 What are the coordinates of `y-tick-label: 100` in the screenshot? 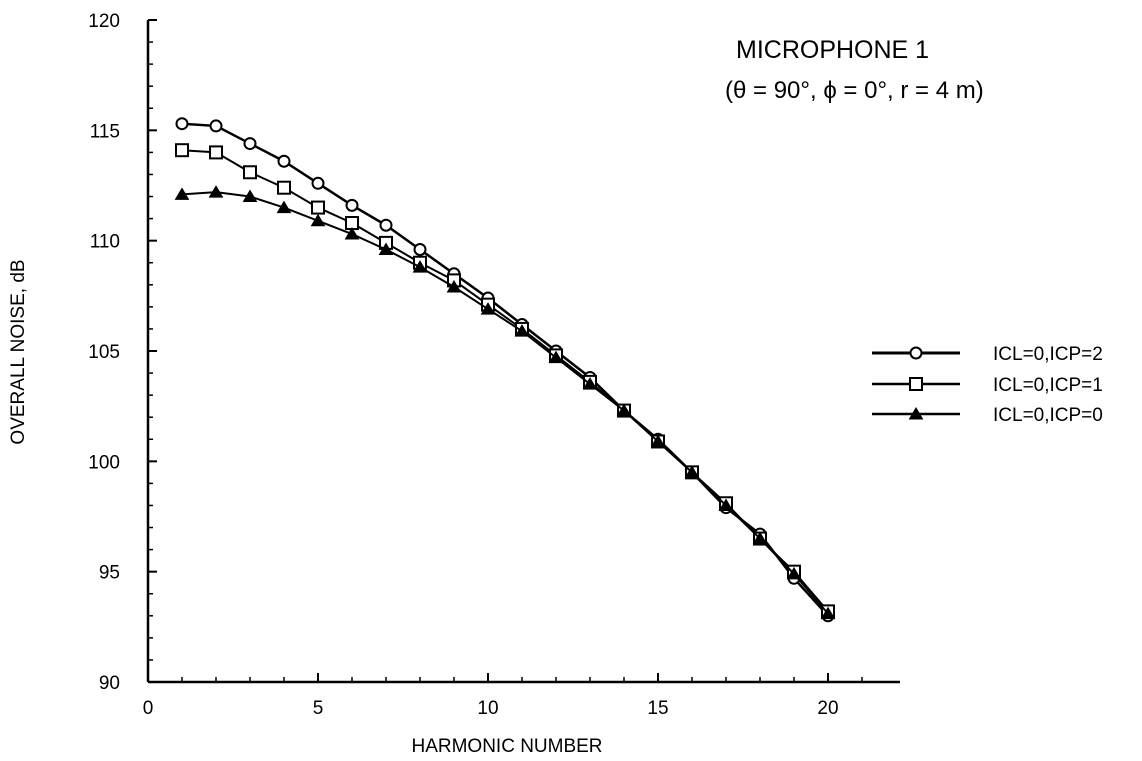 It's located at (104, 462).